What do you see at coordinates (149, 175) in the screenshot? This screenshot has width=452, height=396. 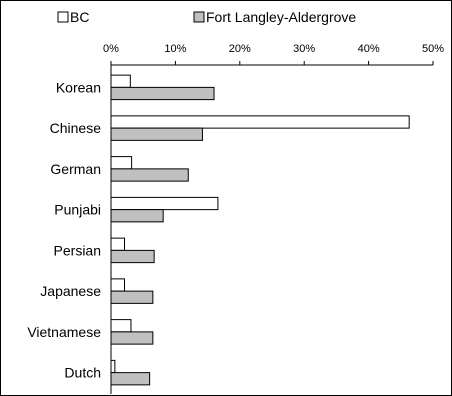 I see `bar-fort-langley-german` at bounding box center [149, 175].